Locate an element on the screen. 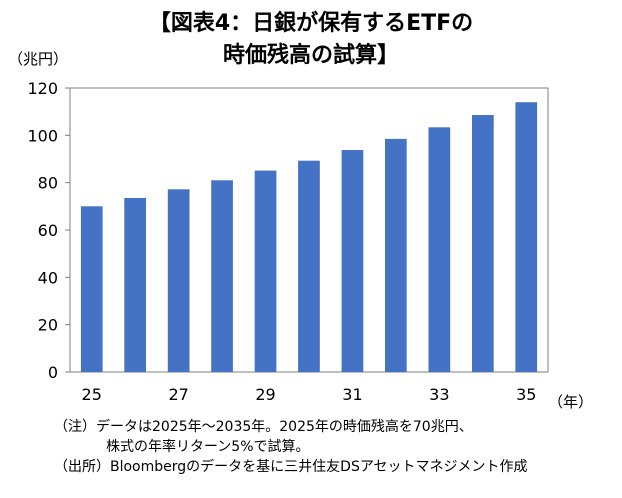 Image resolution: width=622 pixels, height=498 pixels. y-tick-label: 20 is located at coordinates (48, 325).